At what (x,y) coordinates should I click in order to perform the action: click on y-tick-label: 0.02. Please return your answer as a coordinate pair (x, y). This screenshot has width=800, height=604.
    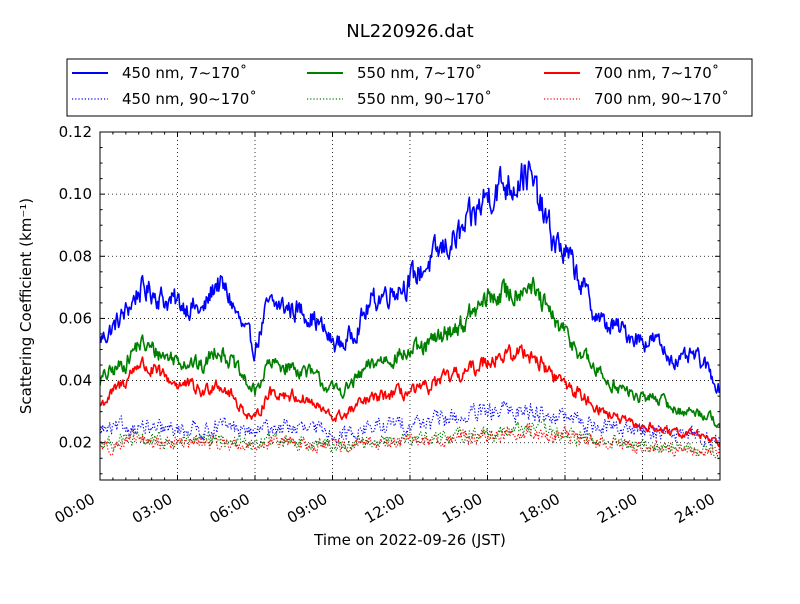
    Looking at the image, I should click on (75, 443).